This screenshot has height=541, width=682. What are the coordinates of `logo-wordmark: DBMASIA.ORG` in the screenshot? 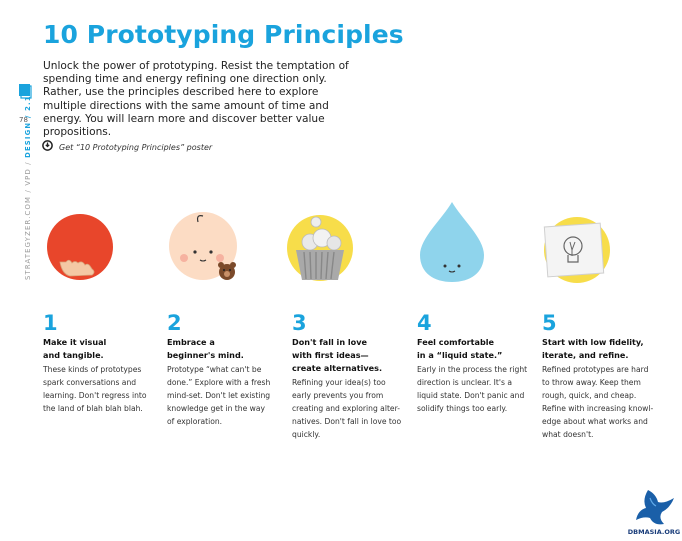 It's located at (654, 532).